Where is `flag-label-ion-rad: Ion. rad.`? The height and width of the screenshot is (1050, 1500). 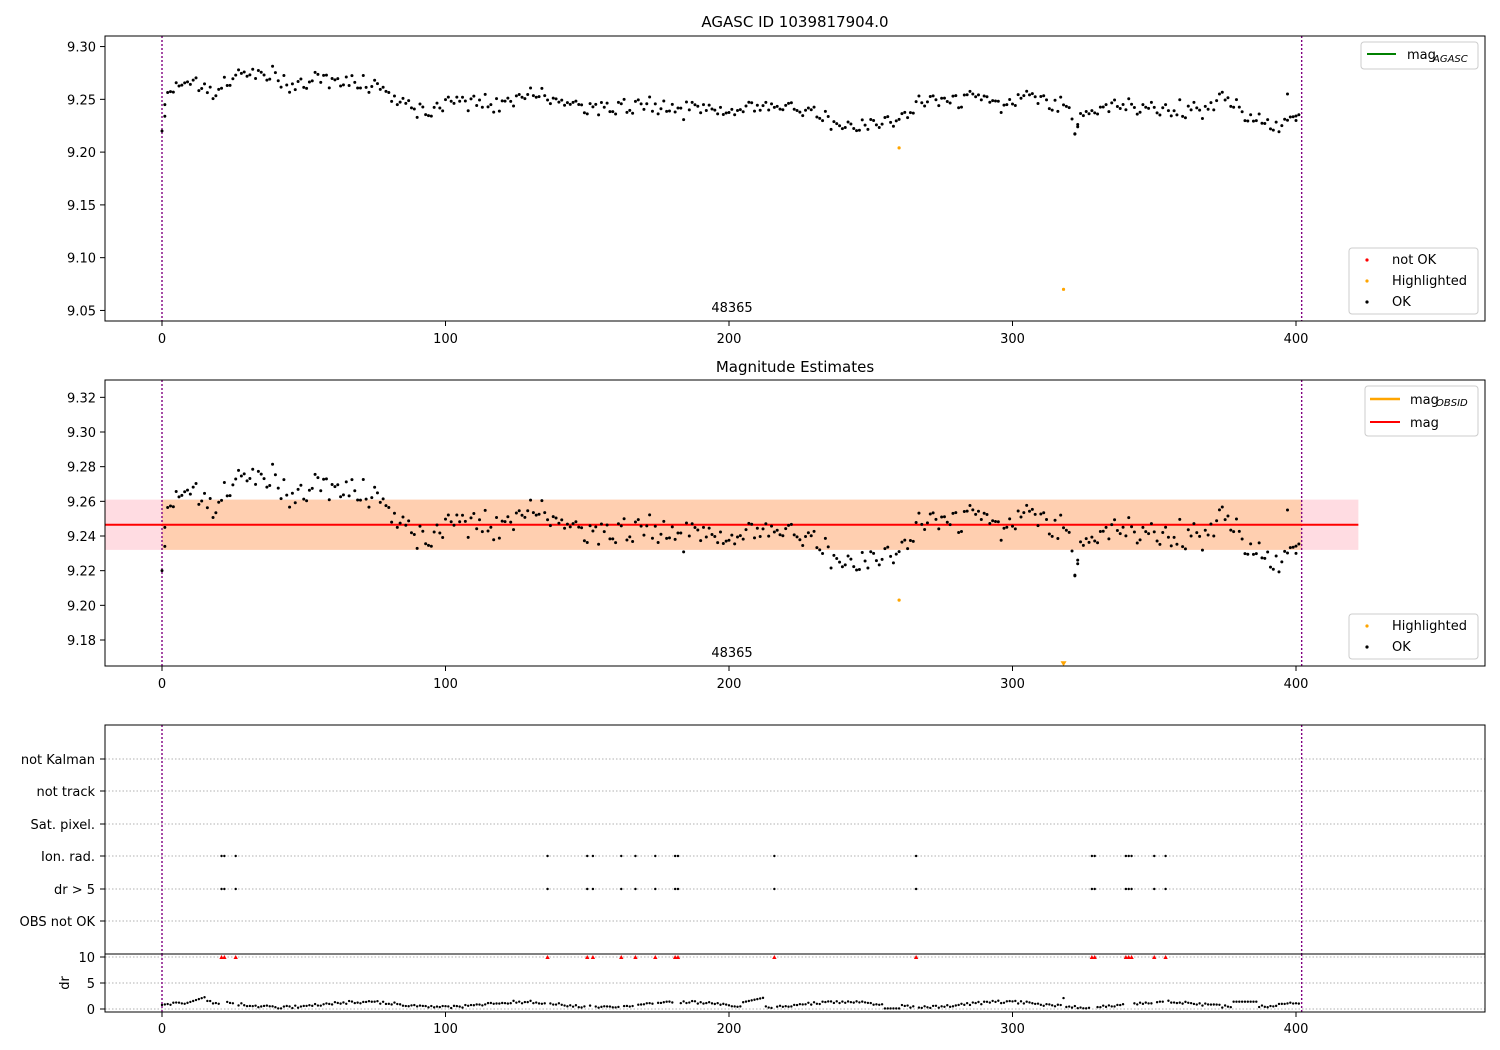
flag-label-ion-rad: Ion. rad. is located at coordinates (68, 857).